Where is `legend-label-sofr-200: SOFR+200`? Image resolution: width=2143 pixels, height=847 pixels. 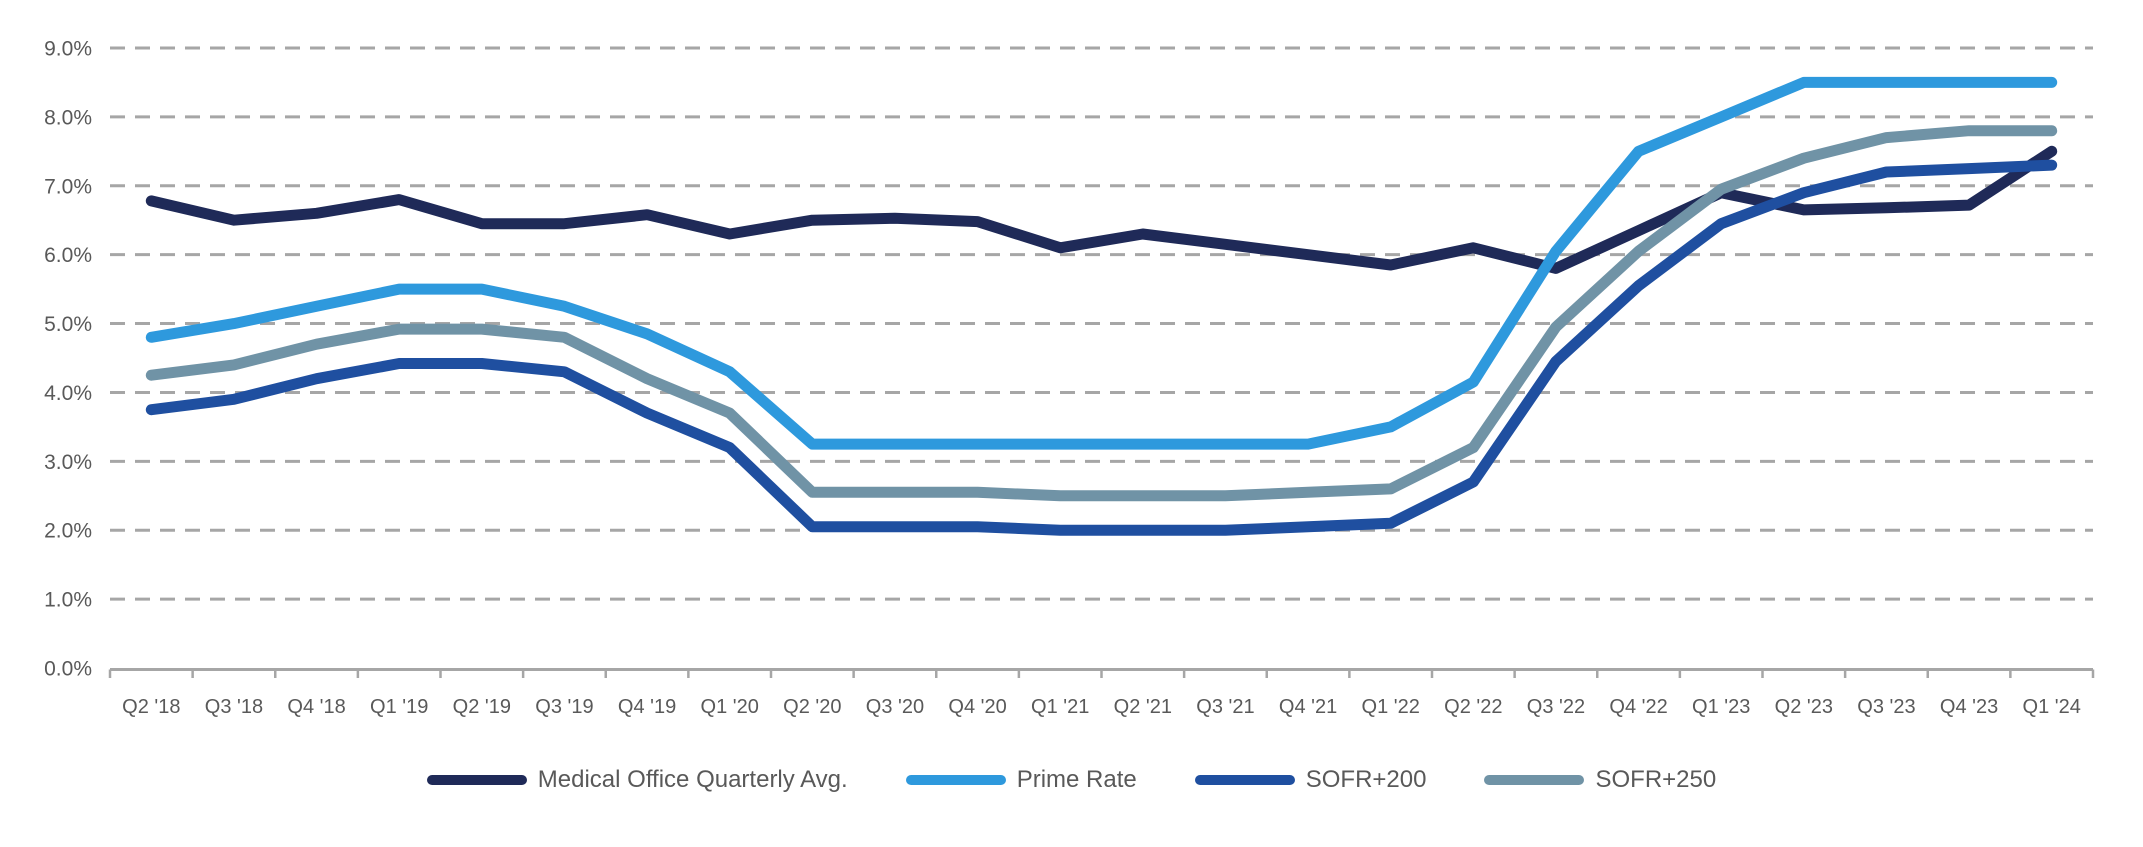
legend-label-sofr-200: SOFR+200 is located at coordinates (1366, 779).